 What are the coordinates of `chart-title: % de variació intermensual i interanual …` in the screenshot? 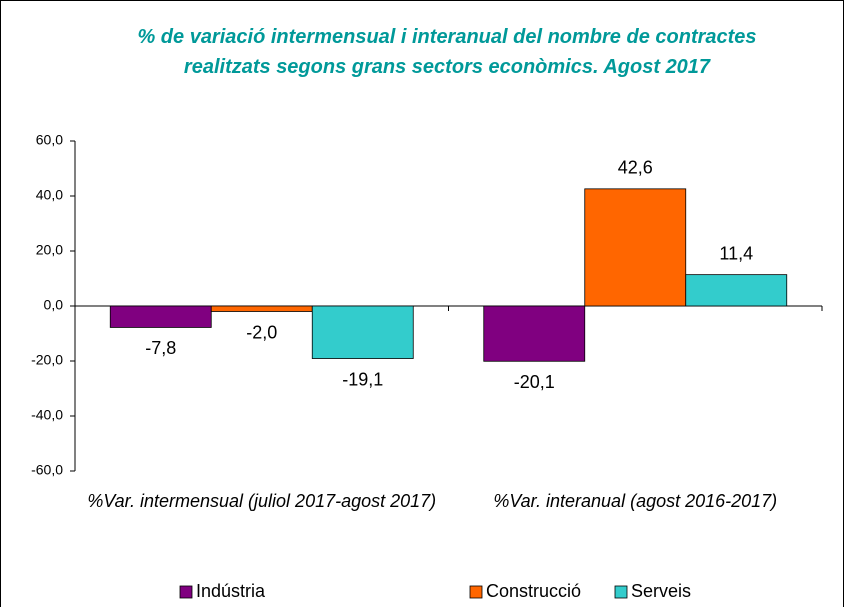 It's located at (447, 52).